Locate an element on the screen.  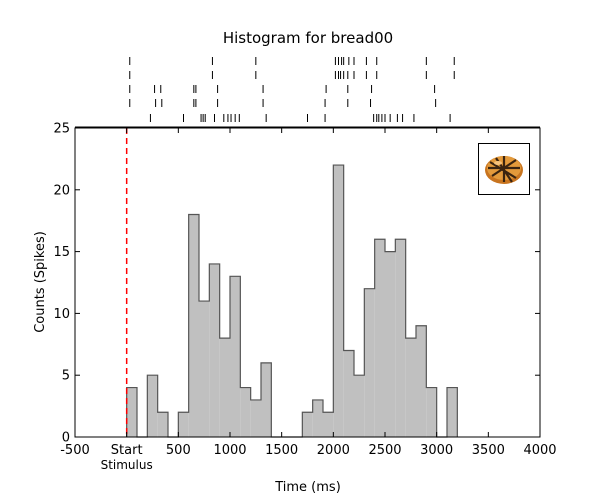
raster-panel is located at coordinates (292, 89).